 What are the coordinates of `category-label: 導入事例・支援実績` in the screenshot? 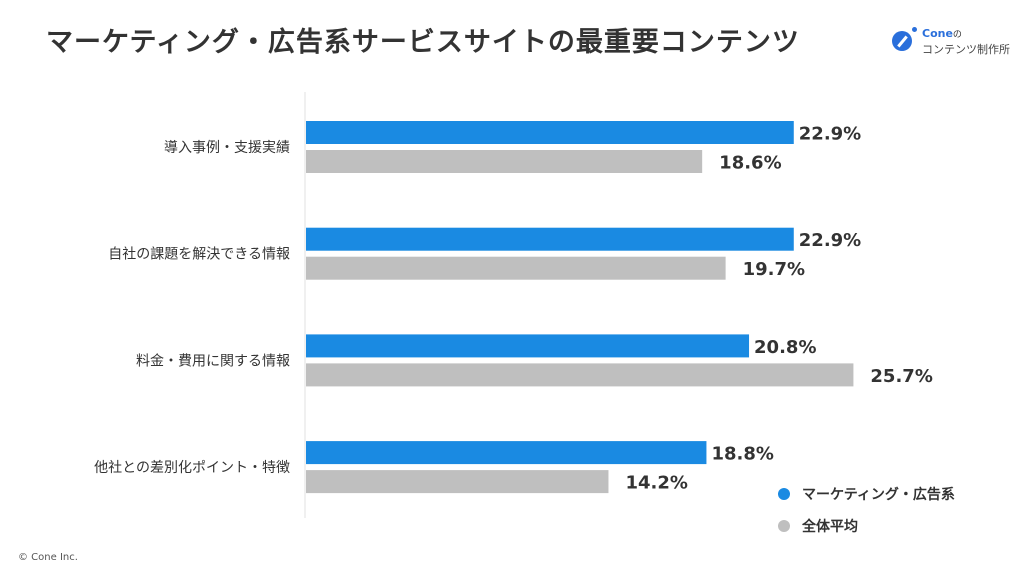 It's located at (227, 148).